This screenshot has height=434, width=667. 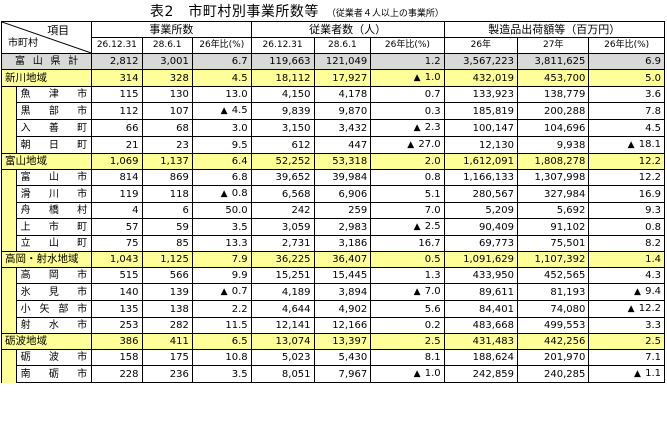 I want to click on value-cell: 104,696, so click(x=553, y=128).